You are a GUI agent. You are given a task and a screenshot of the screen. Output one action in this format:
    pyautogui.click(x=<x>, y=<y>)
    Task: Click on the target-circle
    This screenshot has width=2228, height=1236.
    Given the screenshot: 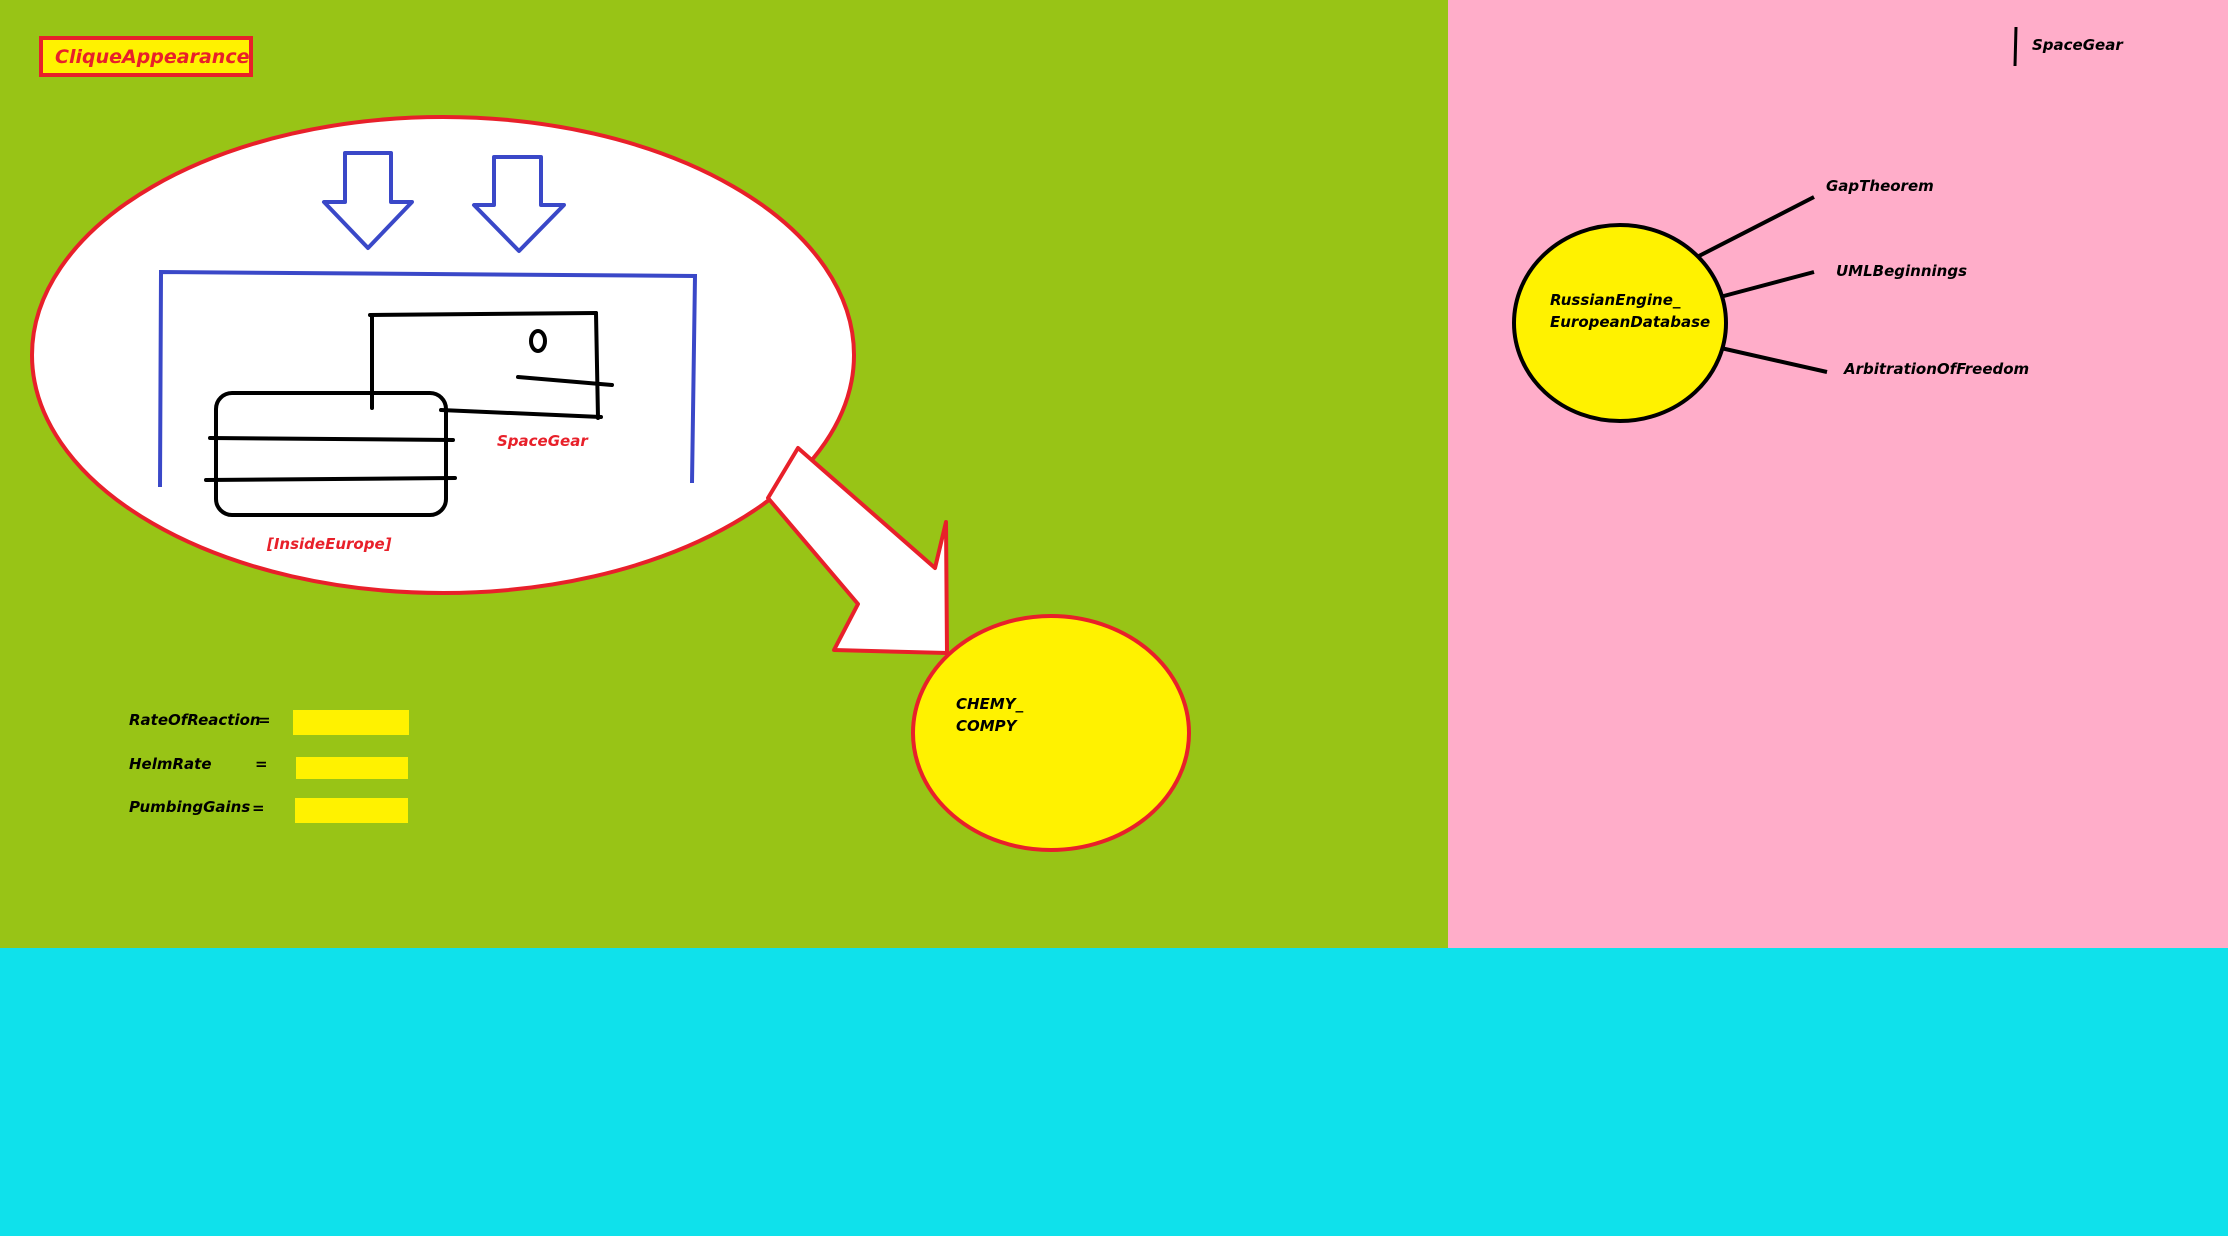 What is the action you would take?
    pyautogui.click(x=1051, y=733)
    